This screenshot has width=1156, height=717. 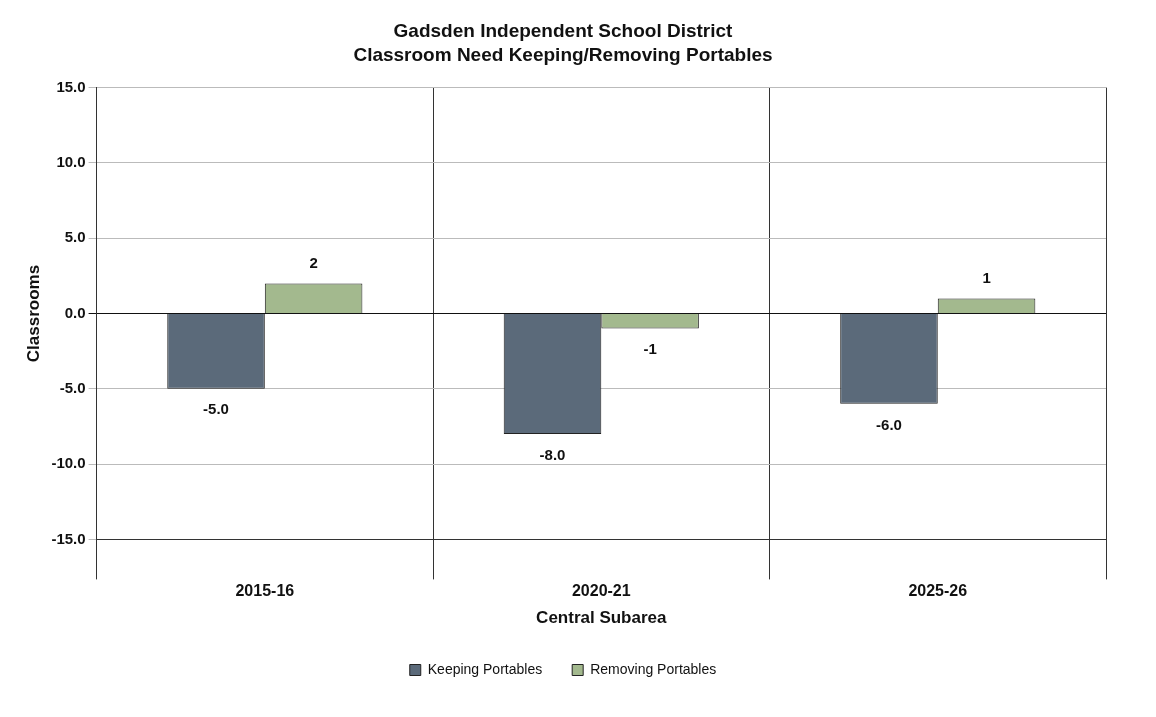 I want to click on x-tick-label: 2025-26, so click(x=938, y=591).